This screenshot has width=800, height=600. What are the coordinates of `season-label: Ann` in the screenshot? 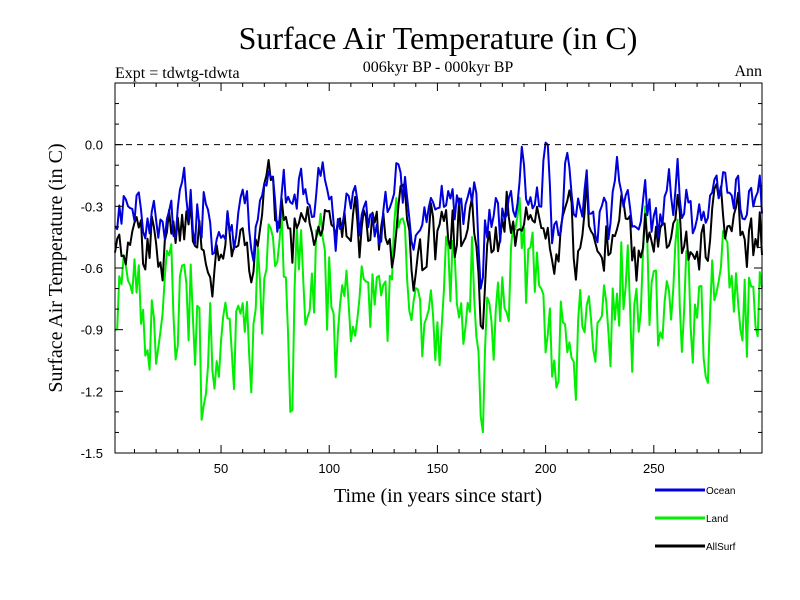 It's located at (748, 71).